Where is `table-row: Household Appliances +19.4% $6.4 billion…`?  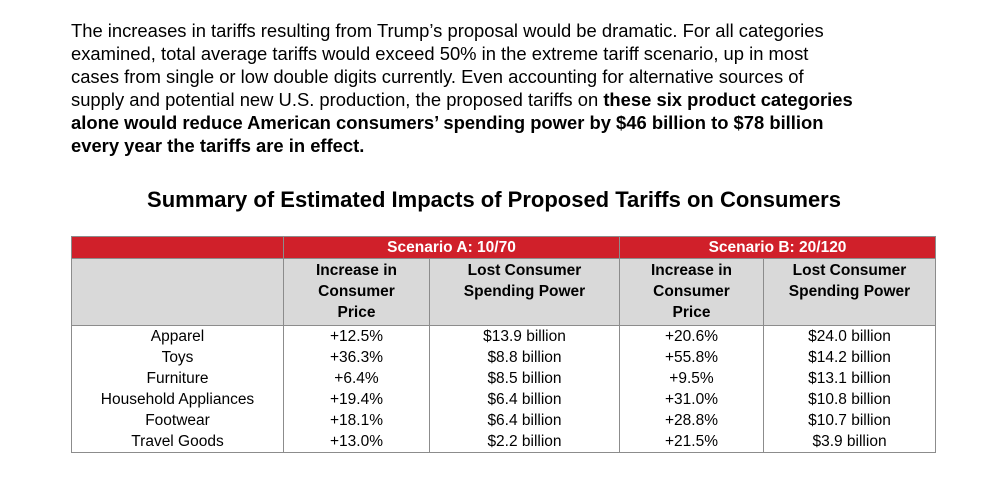
table-row: Household Appliances +19.4% $6.4 billion… is located at coordinates (504, 399).